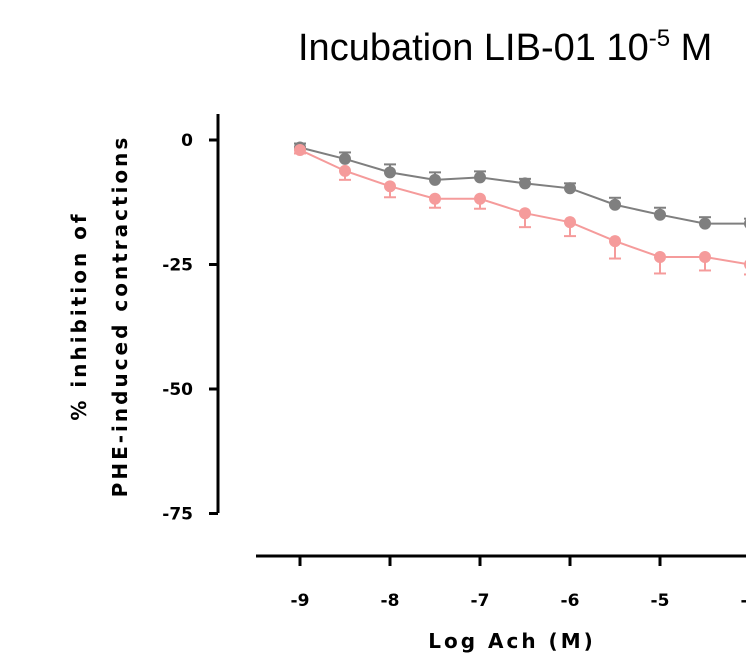 The image size is (746, 659). Describe the element at coordinates (187, 141) in the screenshot. I see `y-tick-label: 0` at that location.